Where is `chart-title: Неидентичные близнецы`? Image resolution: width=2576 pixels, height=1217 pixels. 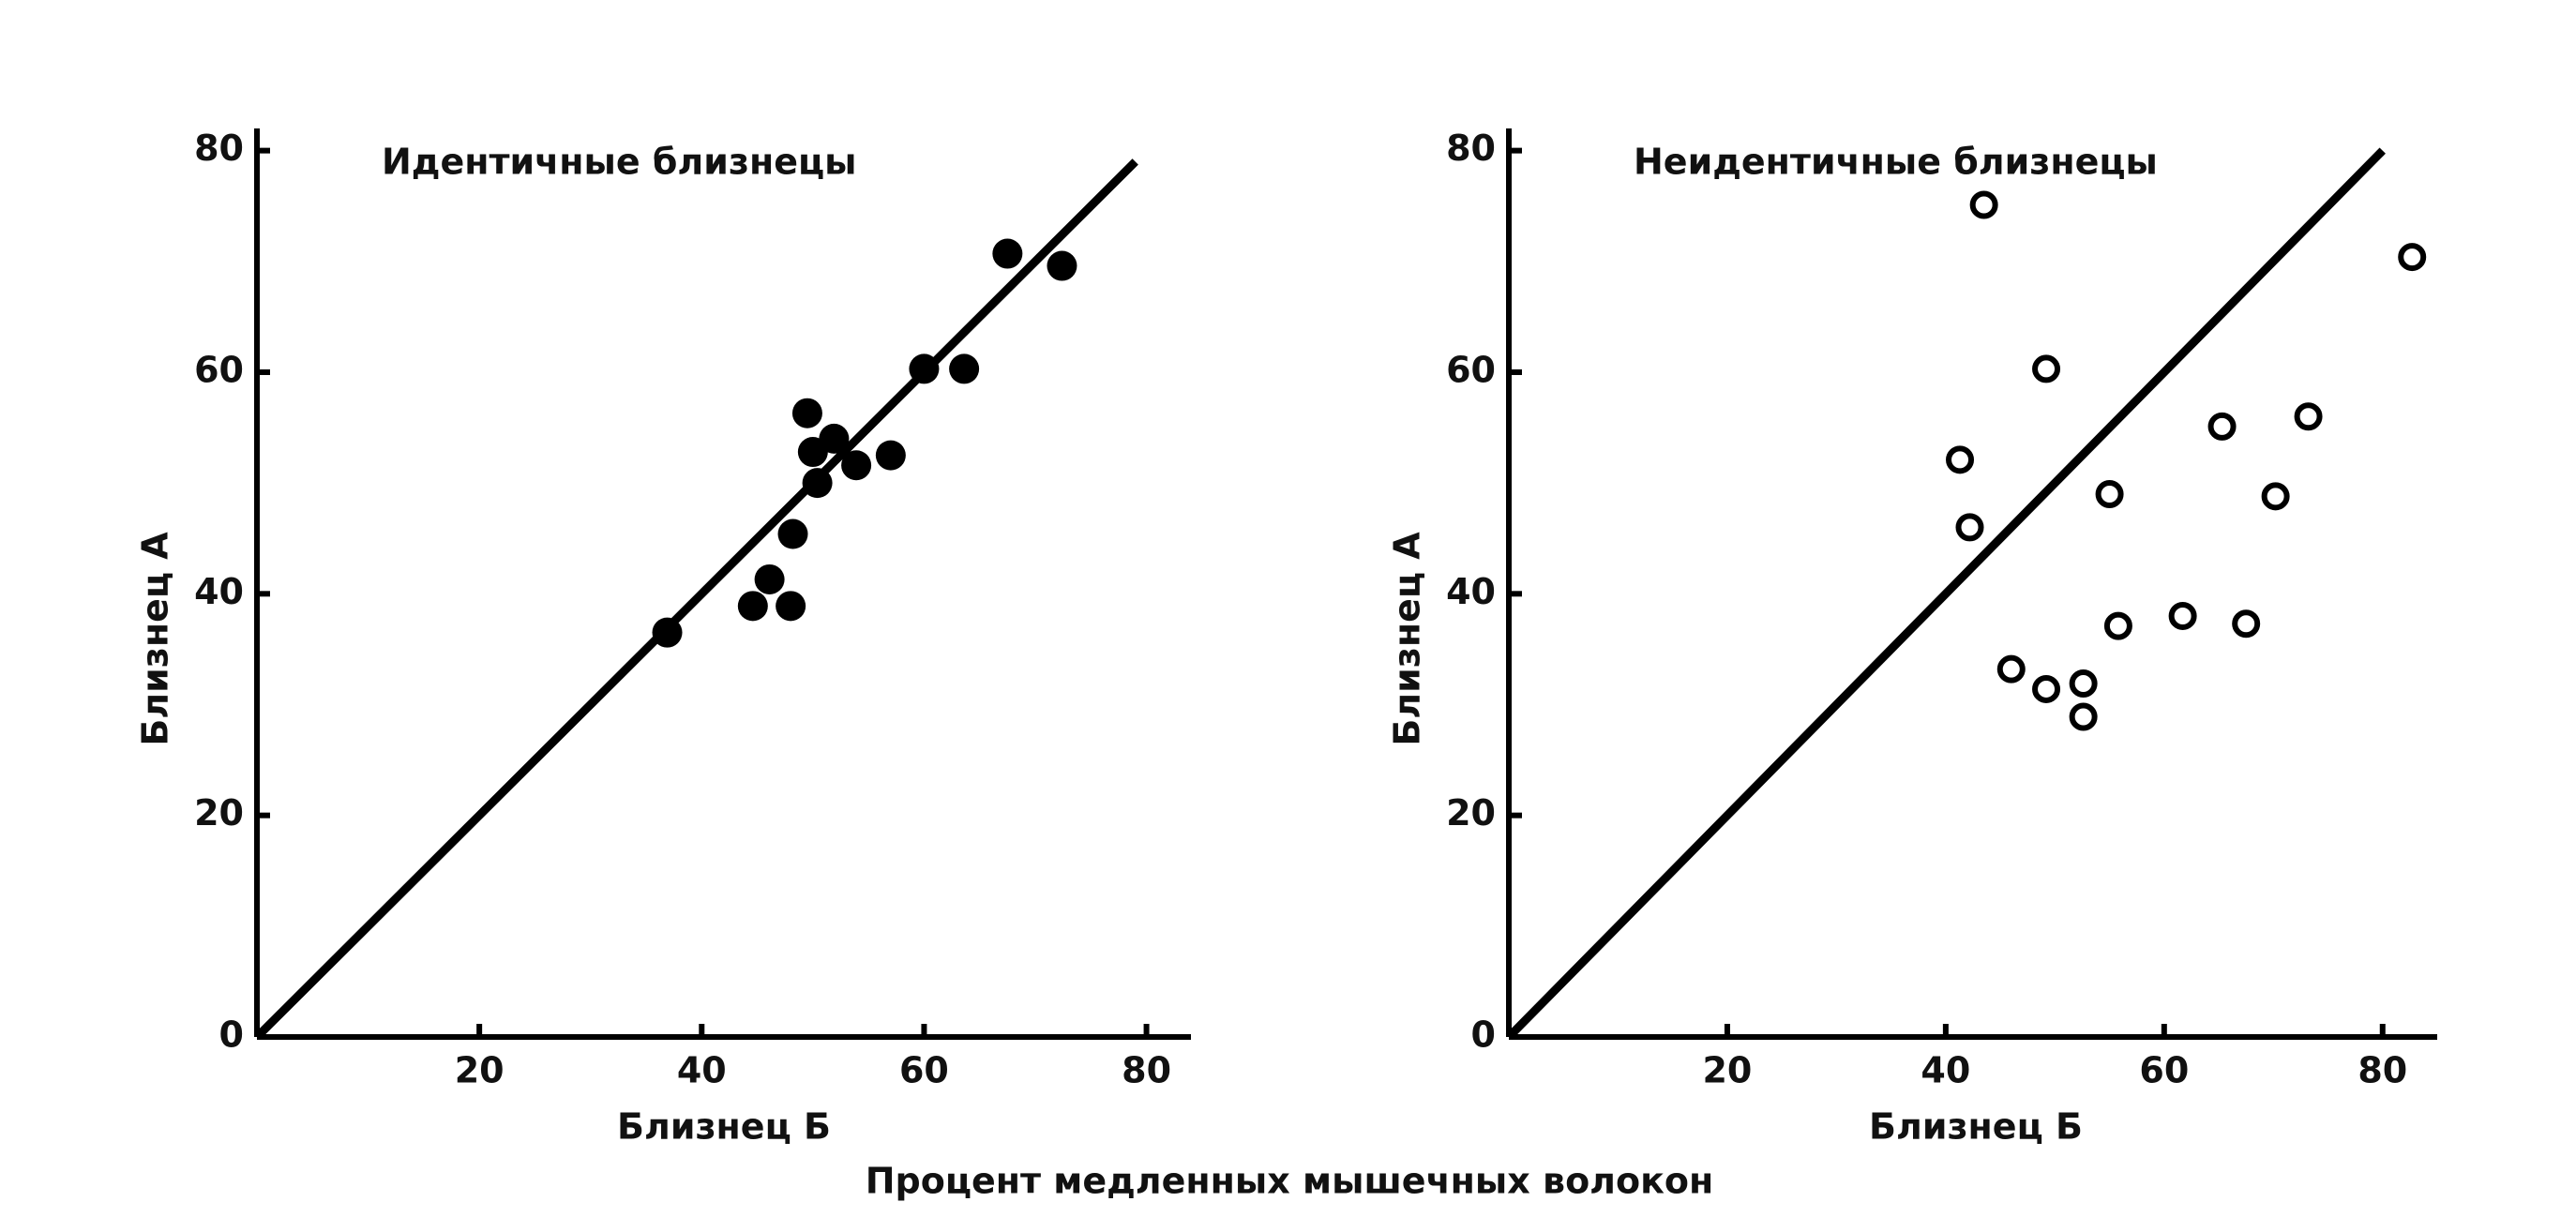
chart-title: Неидентичные близнецы is located at coordinates (1896, 162).